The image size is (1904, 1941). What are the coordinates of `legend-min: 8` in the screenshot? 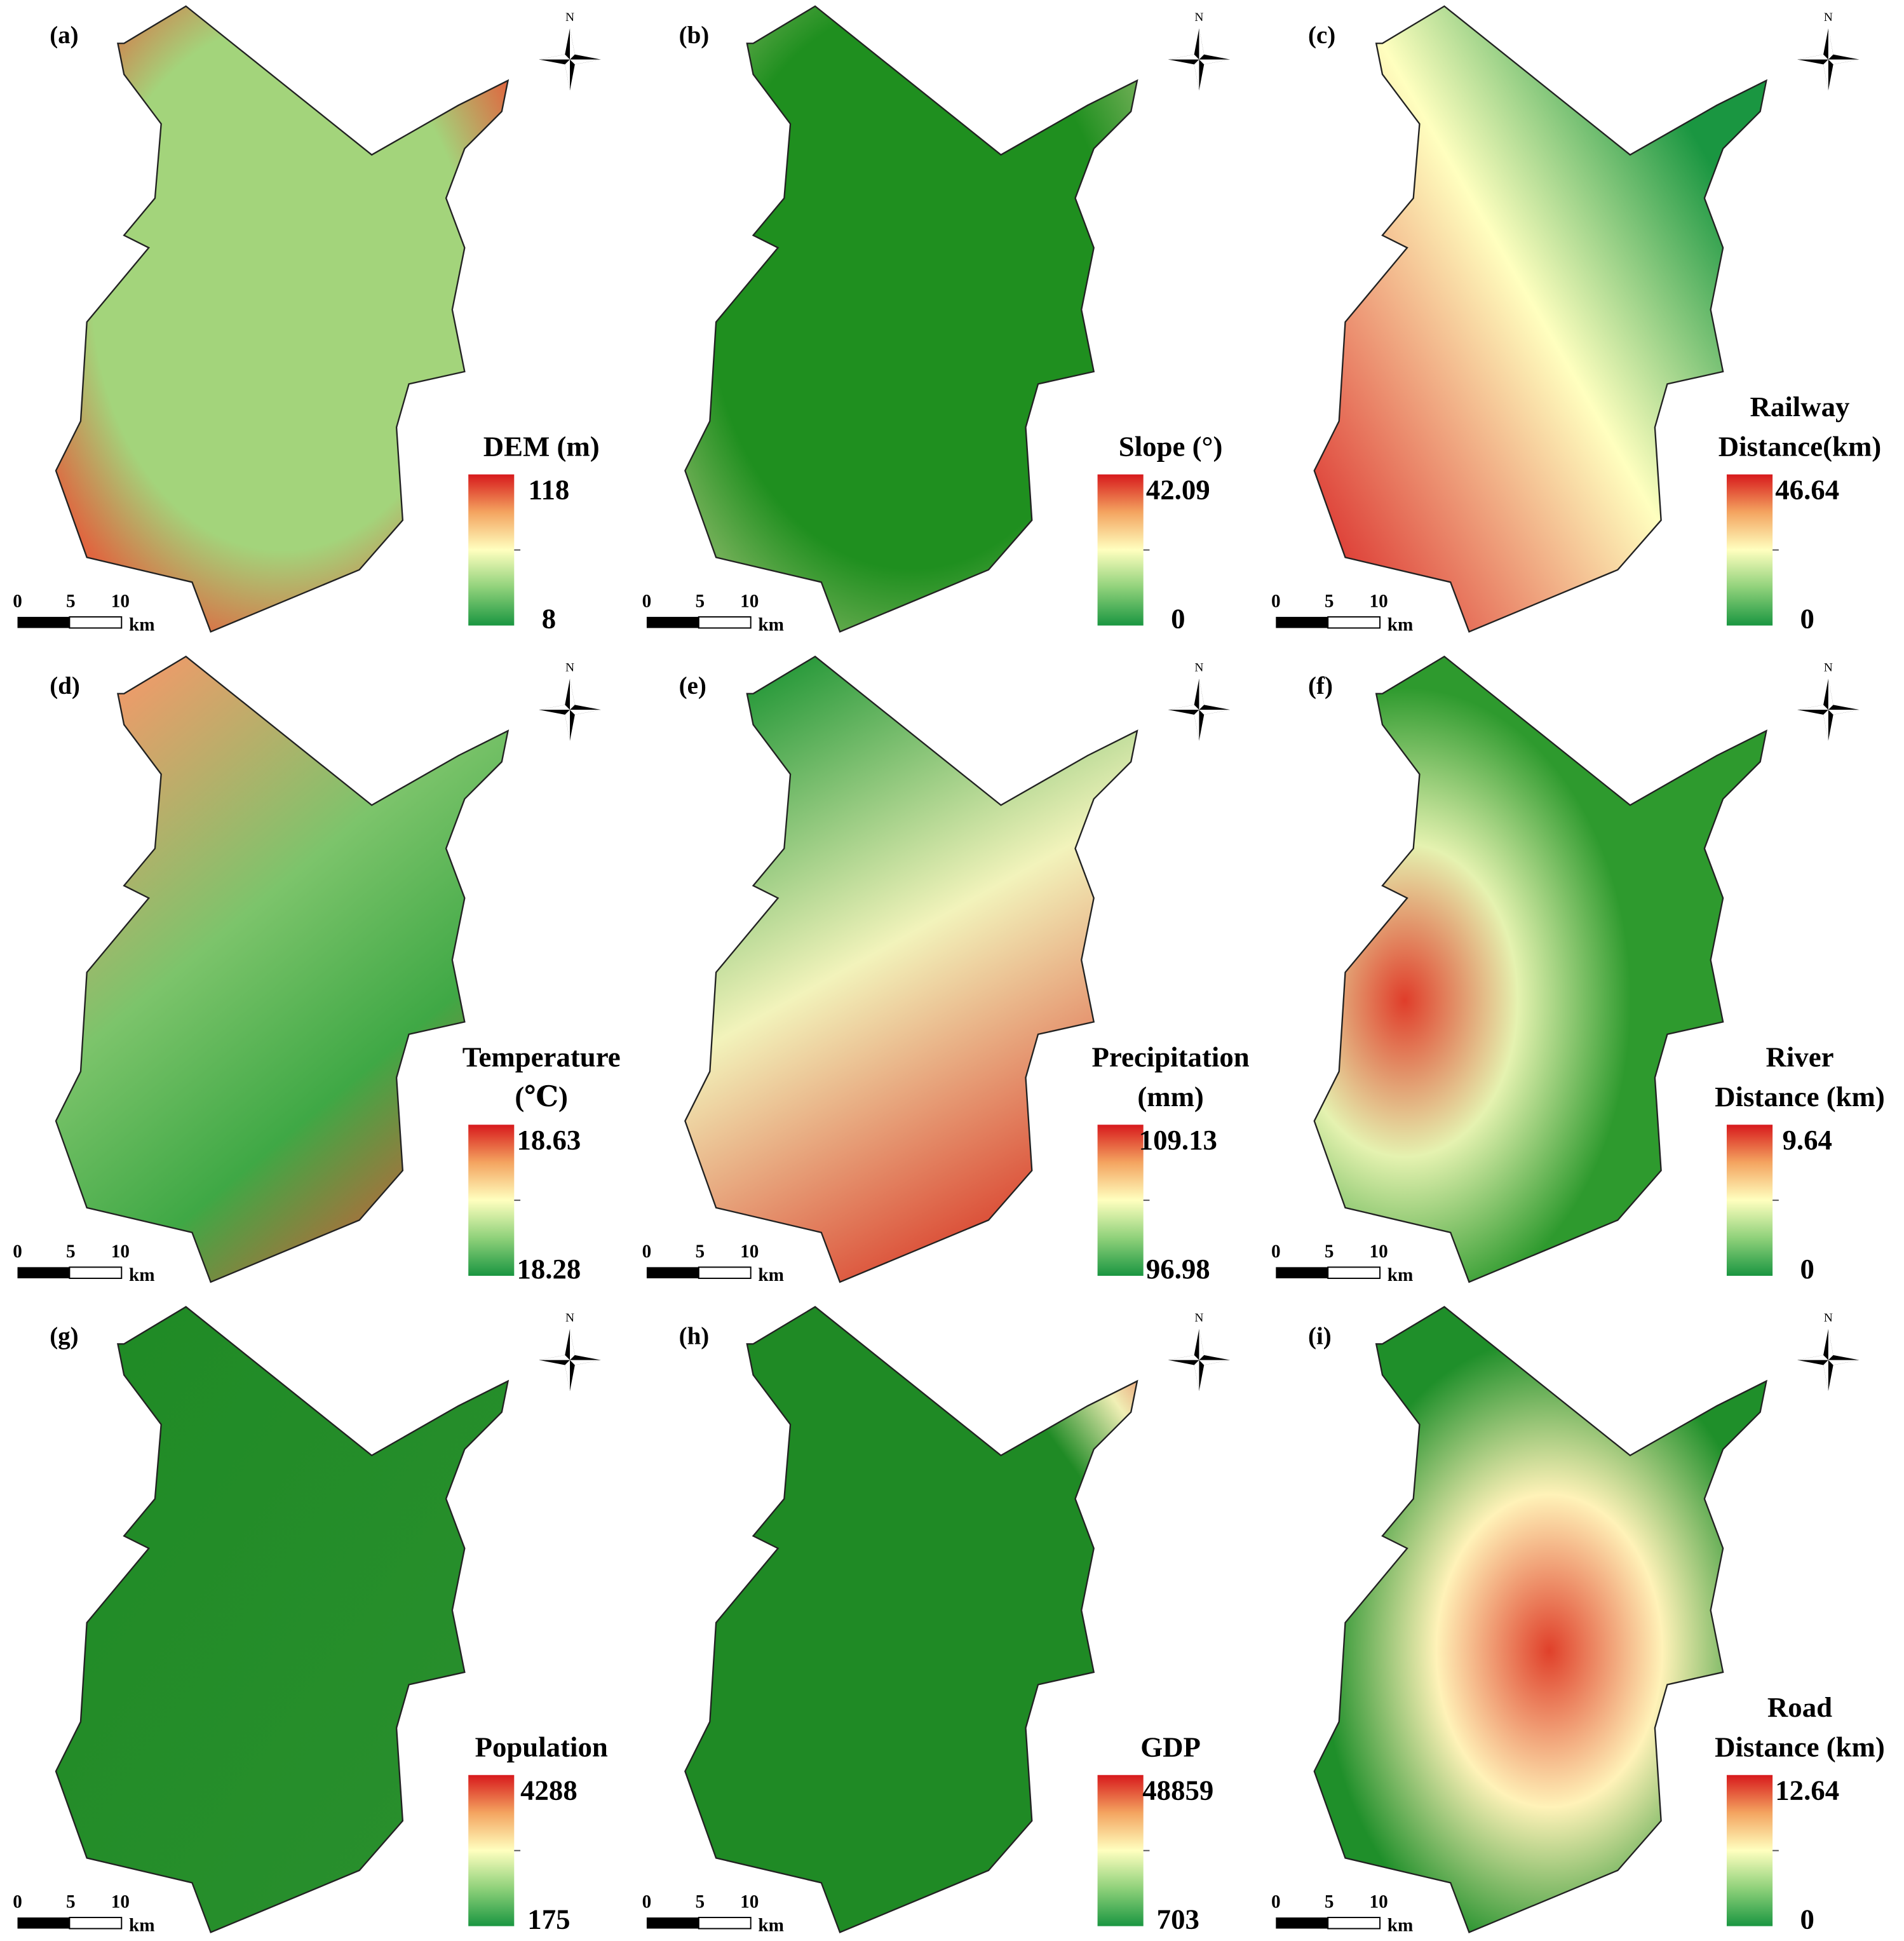 It's located at (549, 618).